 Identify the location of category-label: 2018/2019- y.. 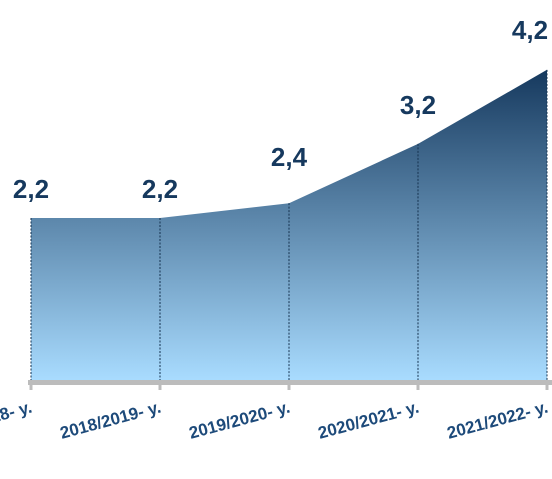
(110, 420).